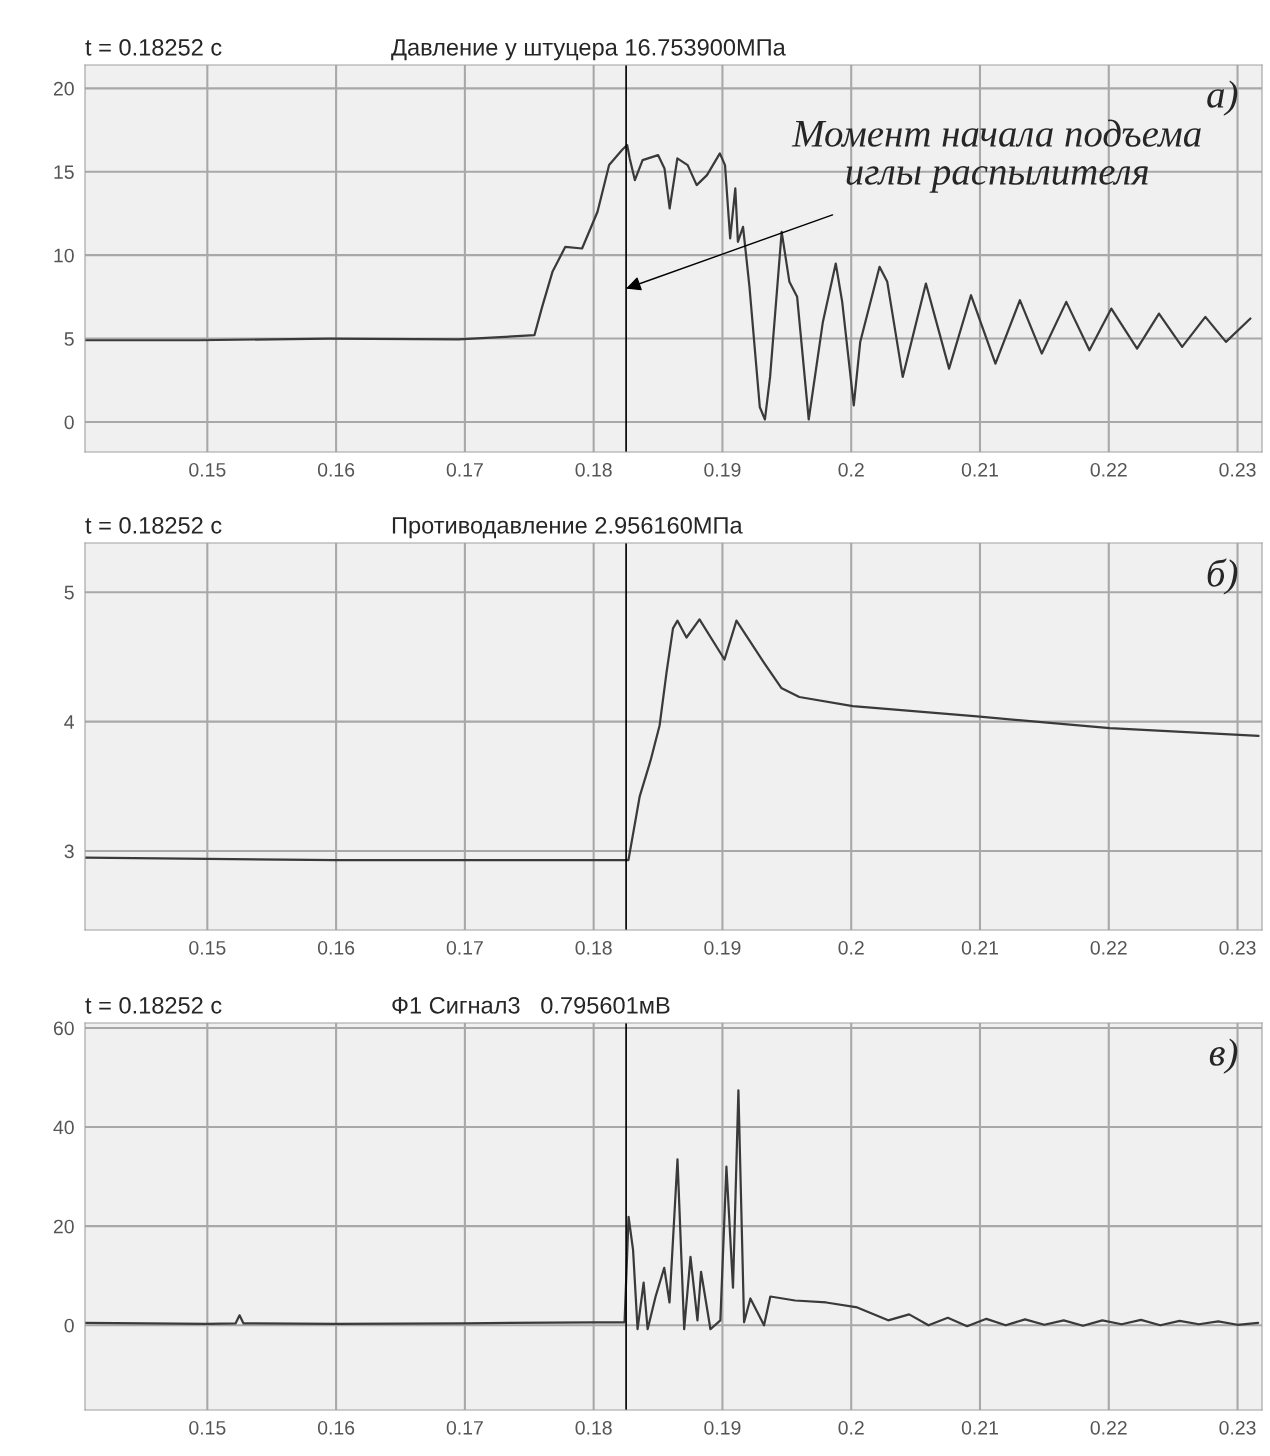  I want to click on chart-title: Противодавление 2.956160МПа, so click(567, 527).